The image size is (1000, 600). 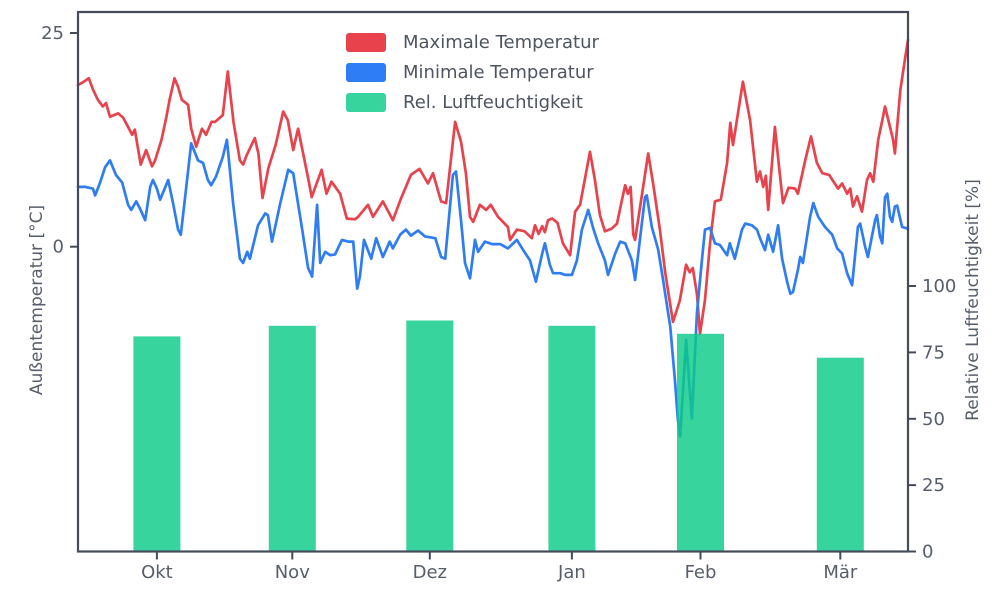 I want to click on right-tick-label-50: 50, so click(x=933, y=419).